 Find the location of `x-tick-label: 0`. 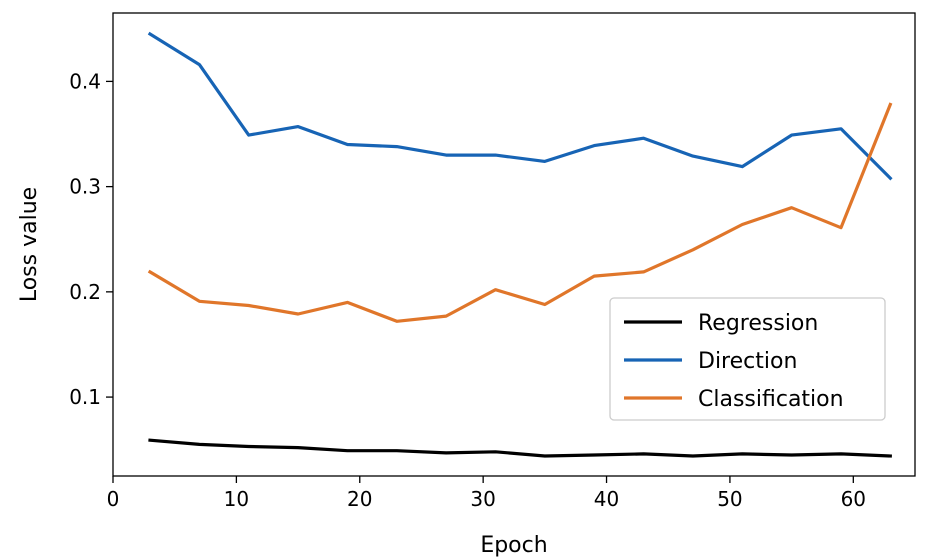

x-tick-label: 0 is located at coordinates (113, 499).